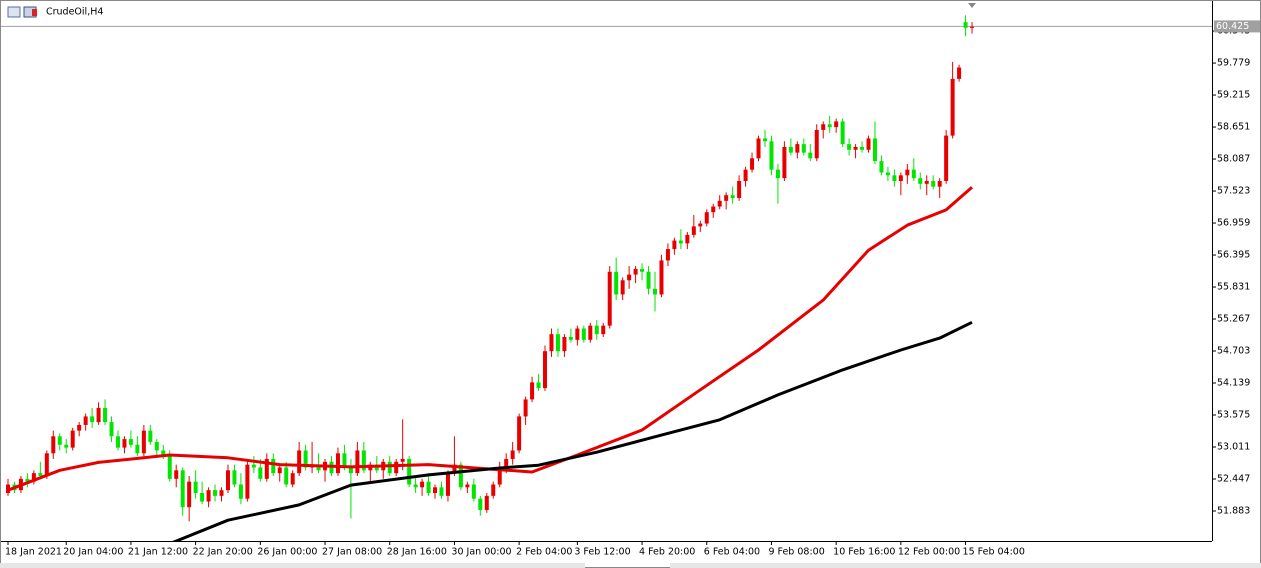  What do you see at coordinates (287, 552) in the screenshot?
I see `x-tick-label: 26 Jan 00:00` at bounding box center [287, 552].